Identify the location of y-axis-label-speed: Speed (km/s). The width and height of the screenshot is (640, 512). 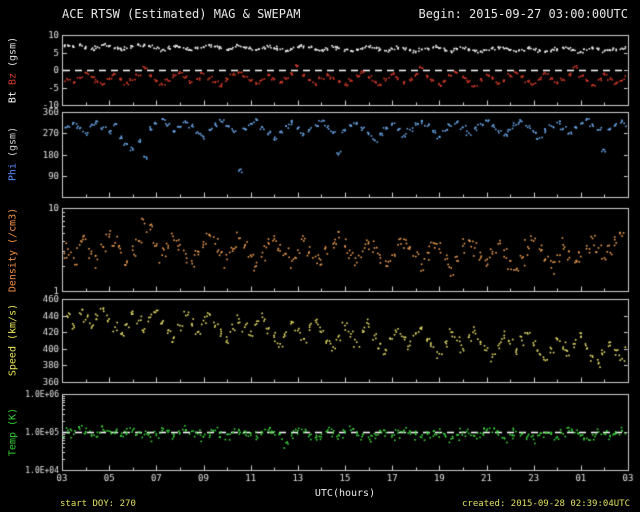
(13, 340).